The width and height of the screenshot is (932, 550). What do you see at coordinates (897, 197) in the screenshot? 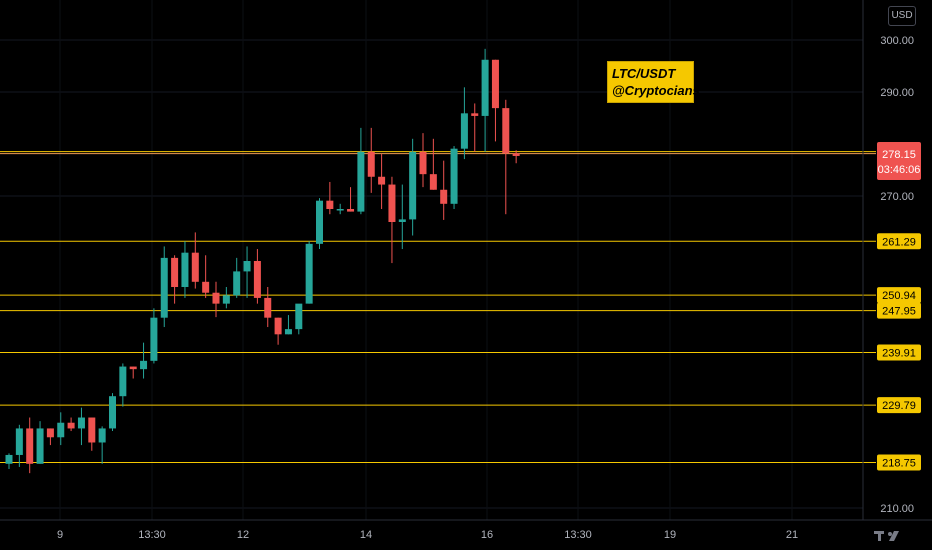
I see `price-tick-label: 270.00` at bounding box center [897, 197].